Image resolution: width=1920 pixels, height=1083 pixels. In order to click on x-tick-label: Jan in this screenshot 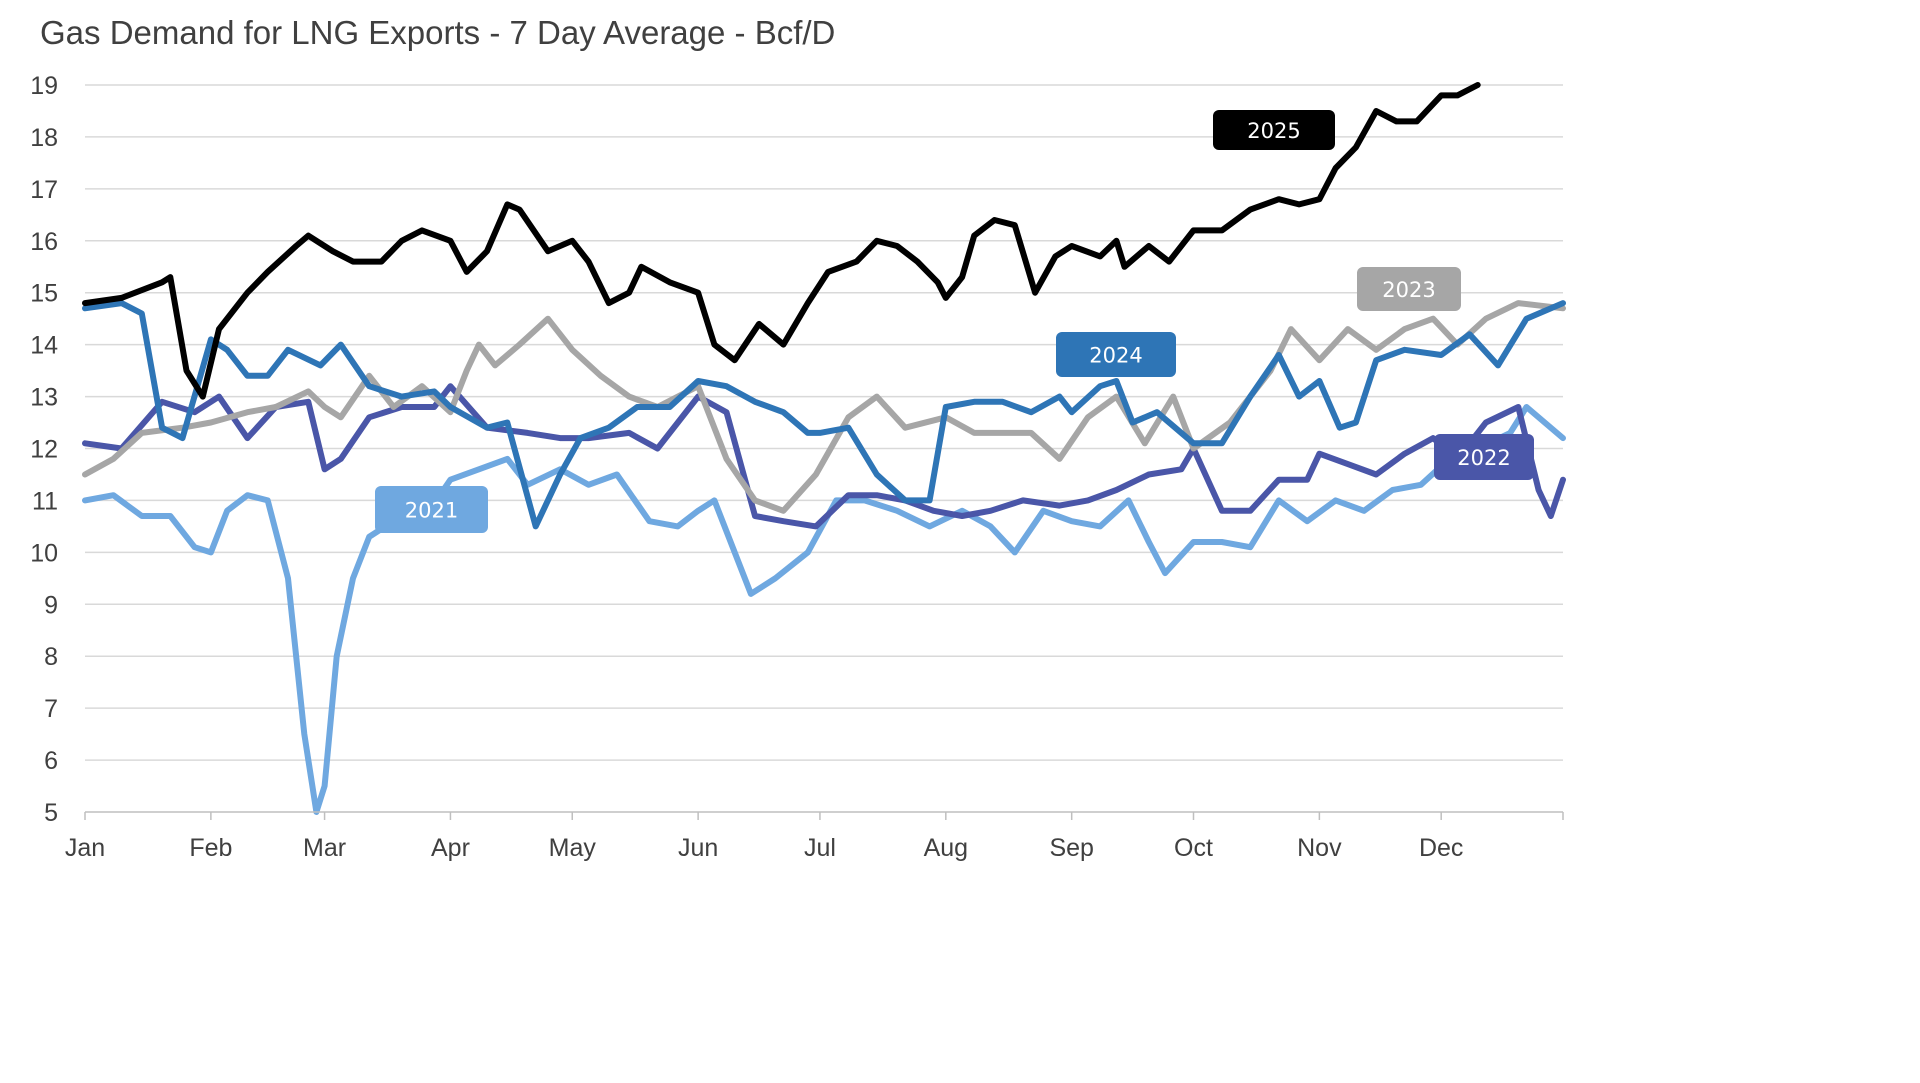, I will do `click(85, 848)`.